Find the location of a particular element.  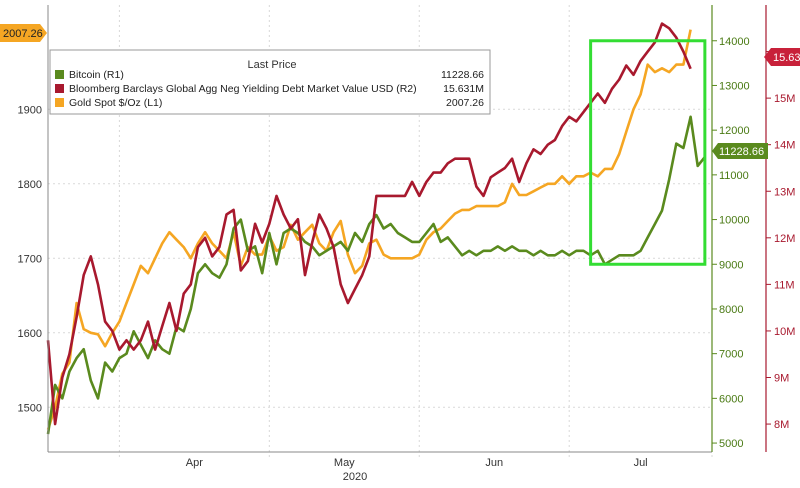

right1-tick-label: 14000 is located at coordinates (734, 42).